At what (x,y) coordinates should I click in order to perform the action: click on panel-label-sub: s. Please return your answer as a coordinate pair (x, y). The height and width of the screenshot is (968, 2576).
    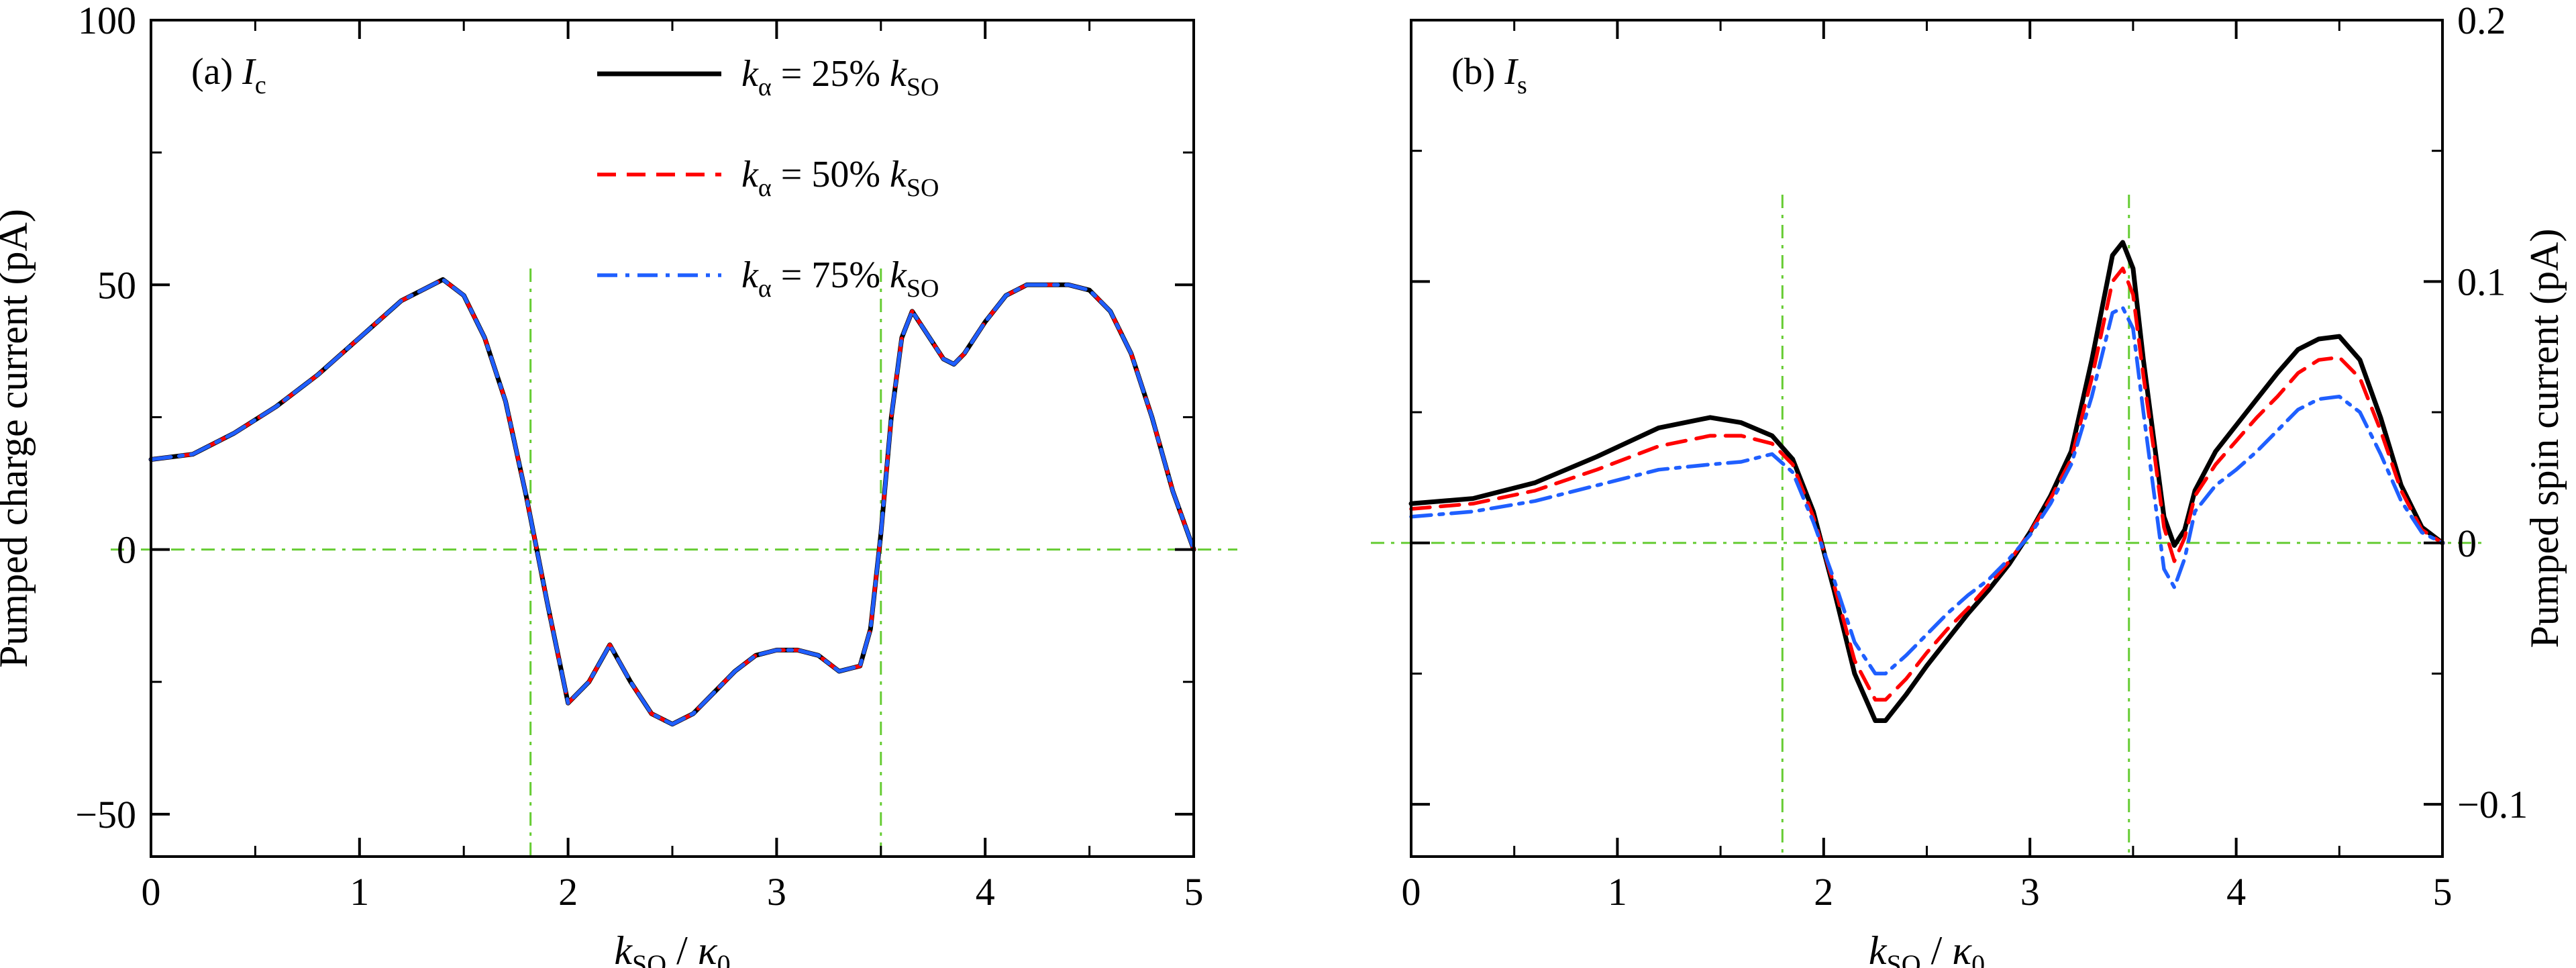
    Looking at the image, I should click on (1522, 85).